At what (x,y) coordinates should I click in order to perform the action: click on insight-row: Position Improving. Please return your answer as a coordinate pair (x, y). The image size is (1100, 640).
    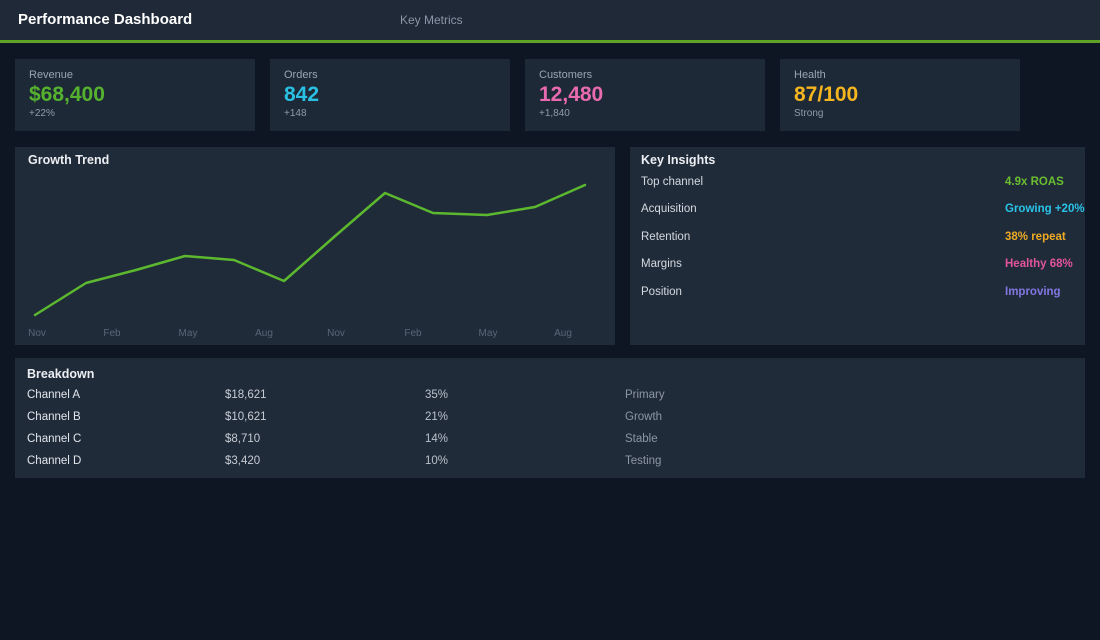
    Looking at the image, I should click on (857, 292).